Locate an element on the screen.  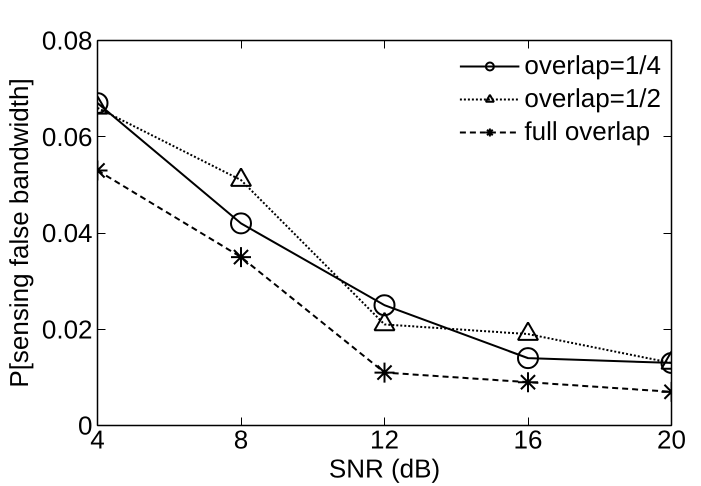
x-axis-title: SNR (dB) is located at coordinates (384, 469).